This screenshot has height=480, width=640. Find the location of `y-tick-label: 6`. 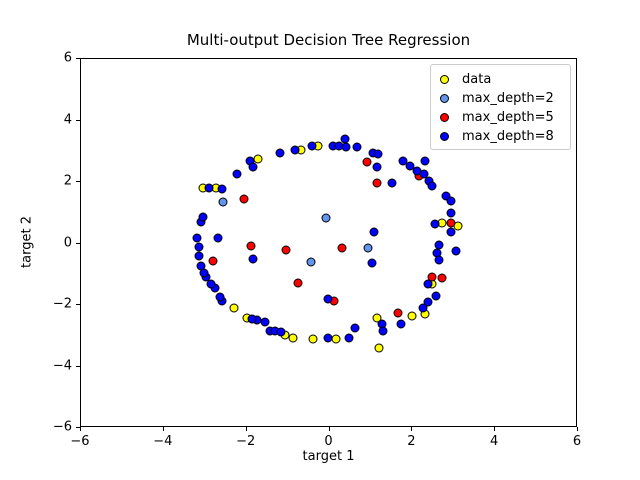

y-tick-label: 6 is located at coordinates (67, 58).